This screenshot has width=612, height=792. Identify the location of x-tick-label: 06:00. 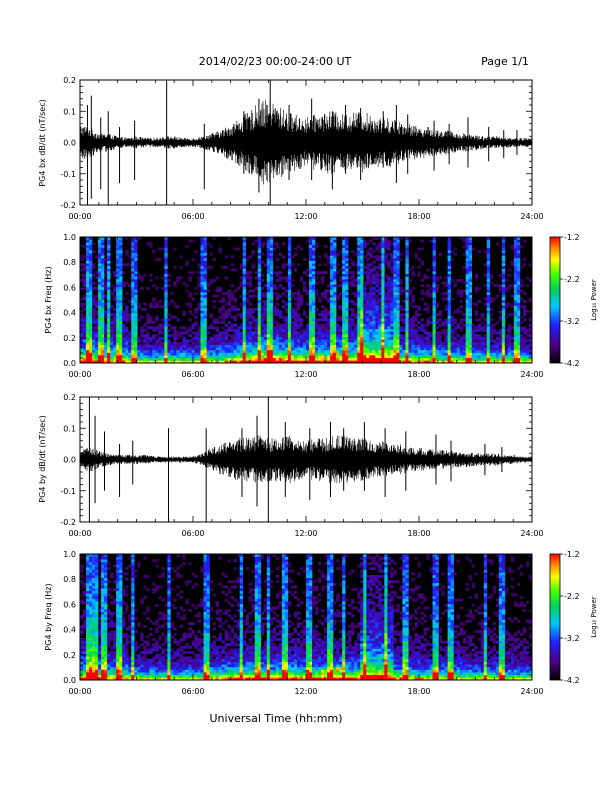
(192, 533).